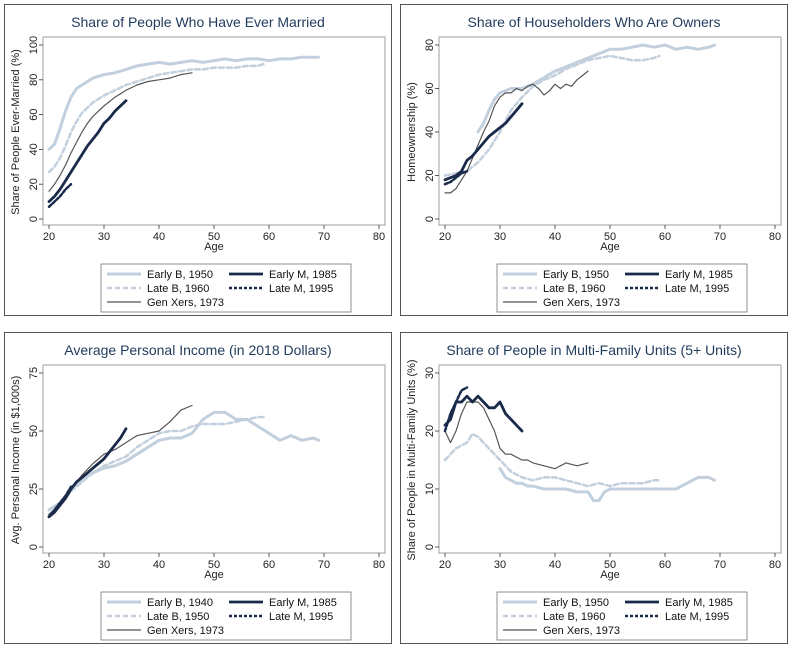 This screenshot has height=656, width=800. Describe the element at coordinates (34, 373) in the screenshot. I see `y-tick-label: 75` at that location.